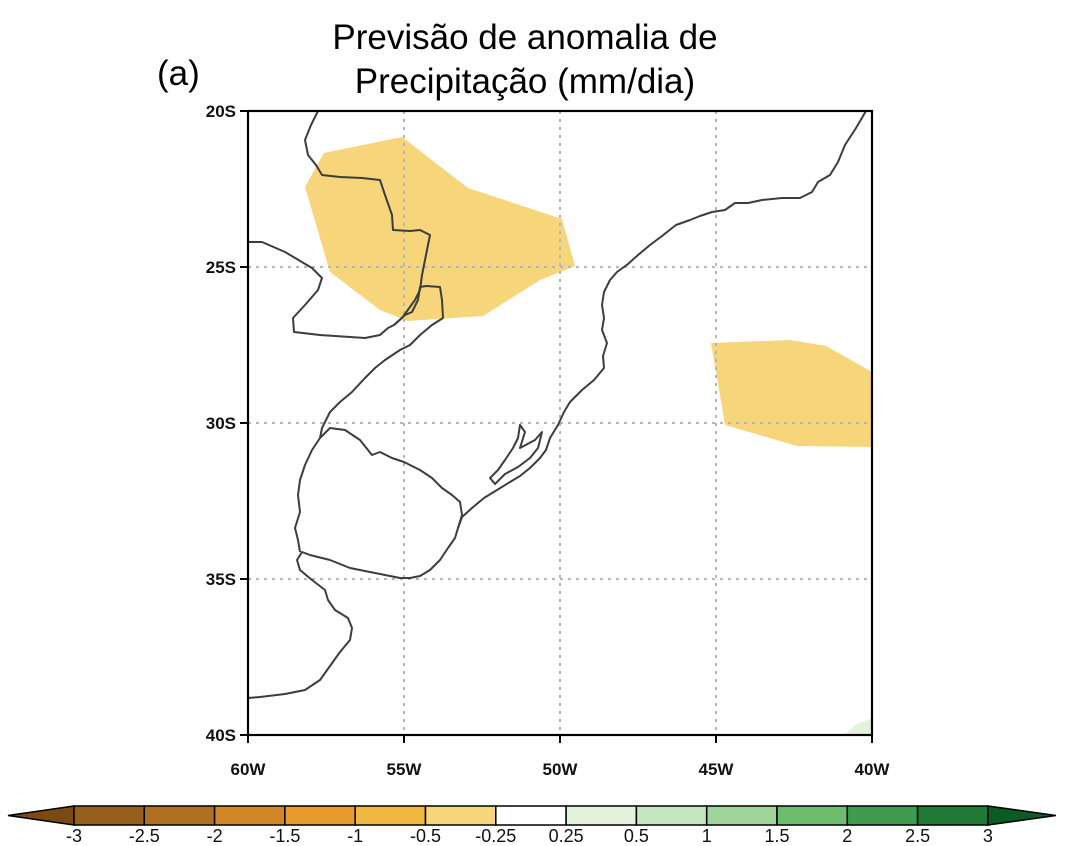  I want to click on border-paraguay-argentina, so click(321, 290).